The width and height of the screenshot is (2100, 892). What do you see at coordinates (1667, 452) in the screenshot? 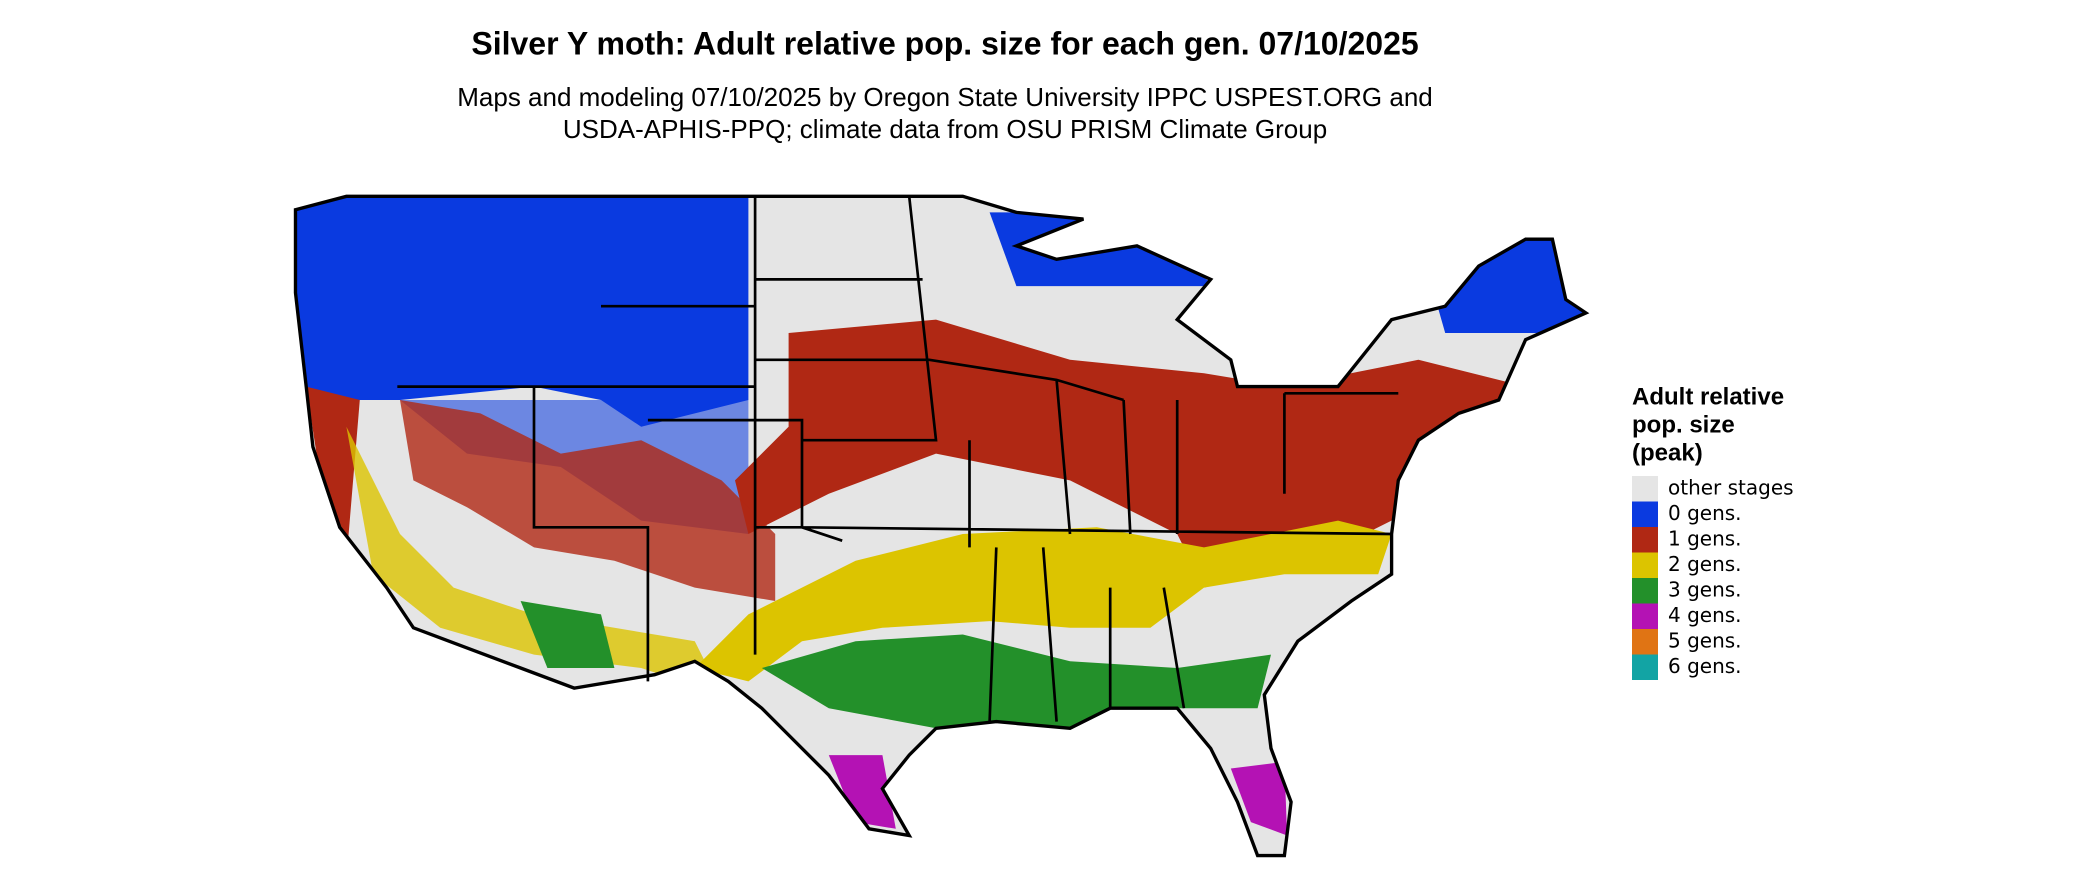
I see `legend-title: (peak)` at bounding box center [1667, 452].